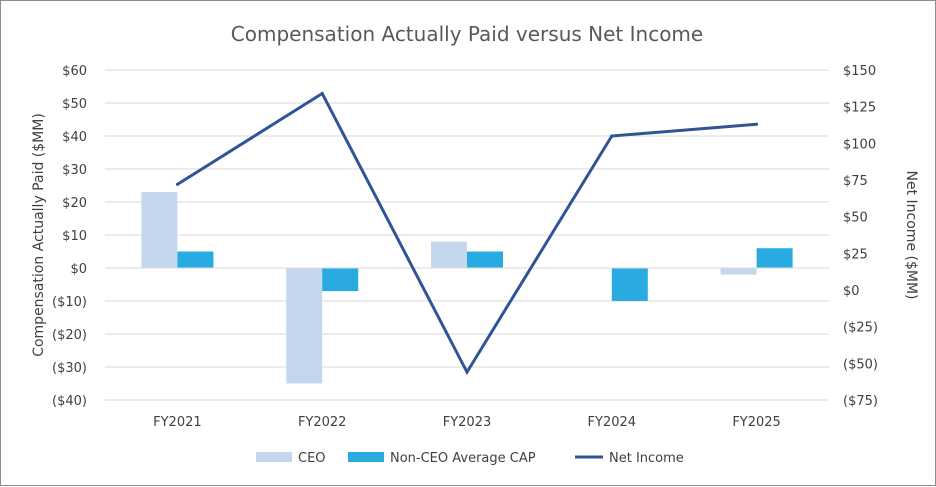 Image resolution: width=936 pixels, height=487 pixels. Describe the element at coordinates (312, 458) in the screenshot. I see `legend-label: CEO` at that location.